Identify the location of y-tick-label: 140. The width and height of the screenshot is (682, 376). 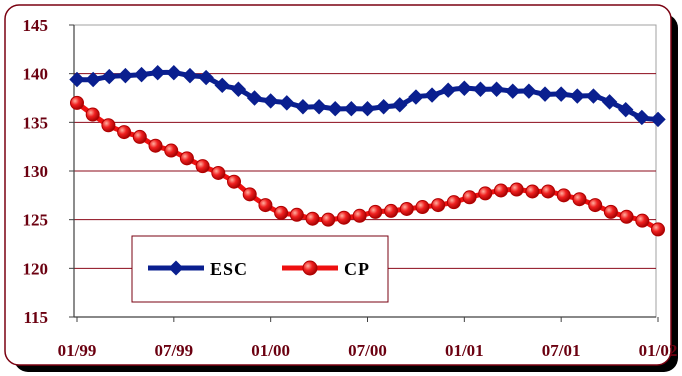
(36, 74).